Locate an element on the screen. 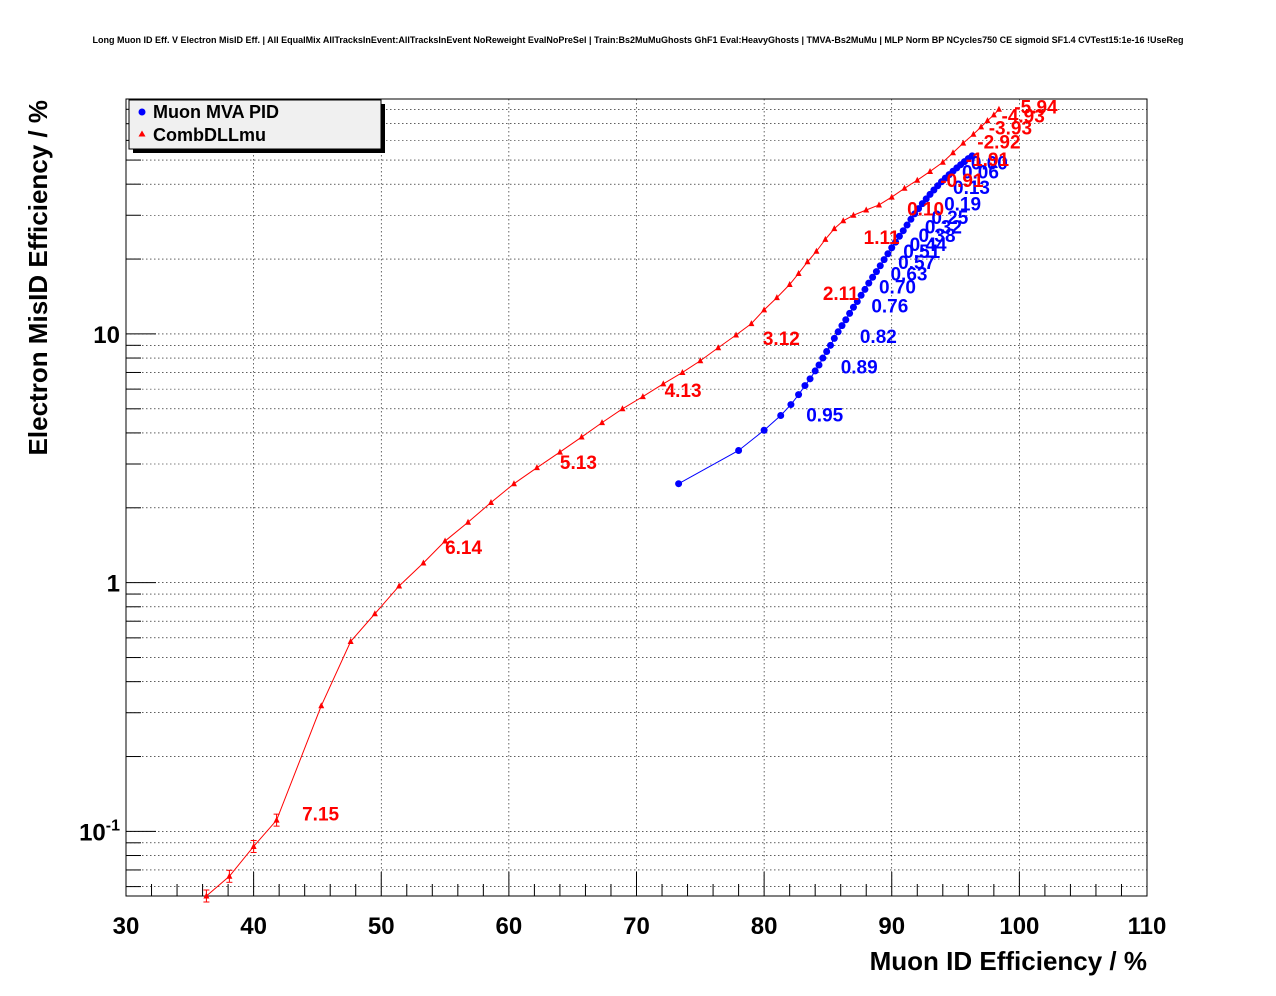  x-tick-label: 50 is located at coordinates (381, 926).